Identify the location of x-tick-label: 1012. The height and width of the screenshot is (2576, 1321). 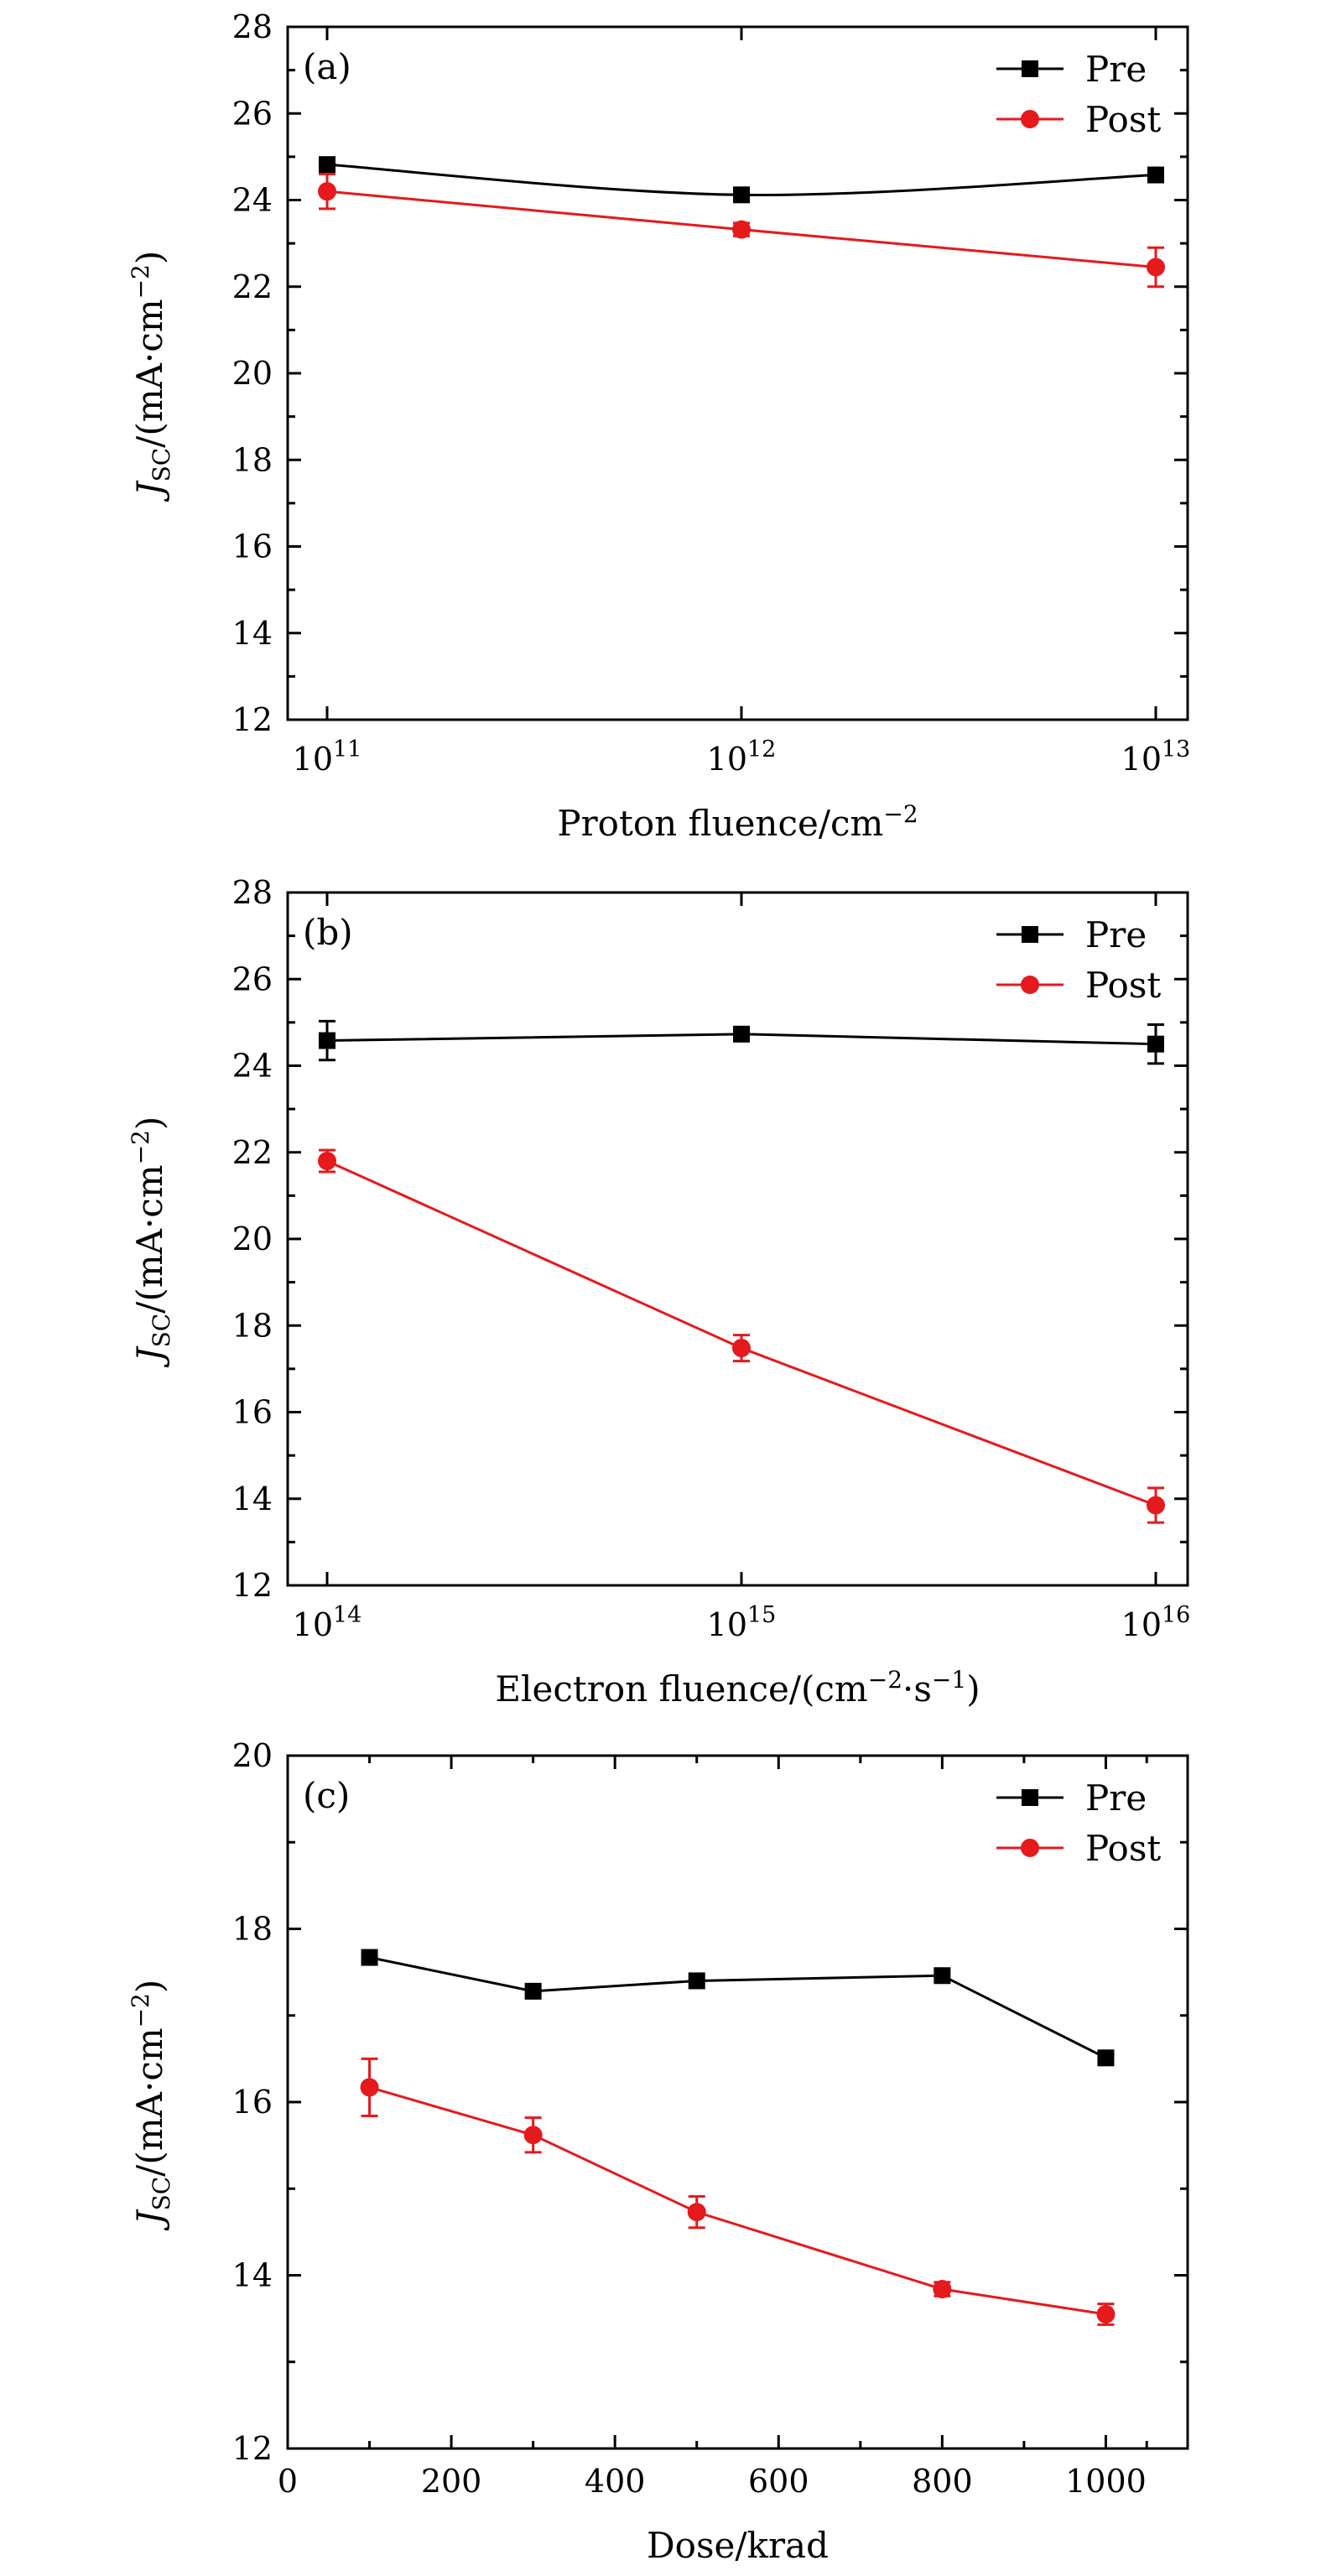
(742, 757).